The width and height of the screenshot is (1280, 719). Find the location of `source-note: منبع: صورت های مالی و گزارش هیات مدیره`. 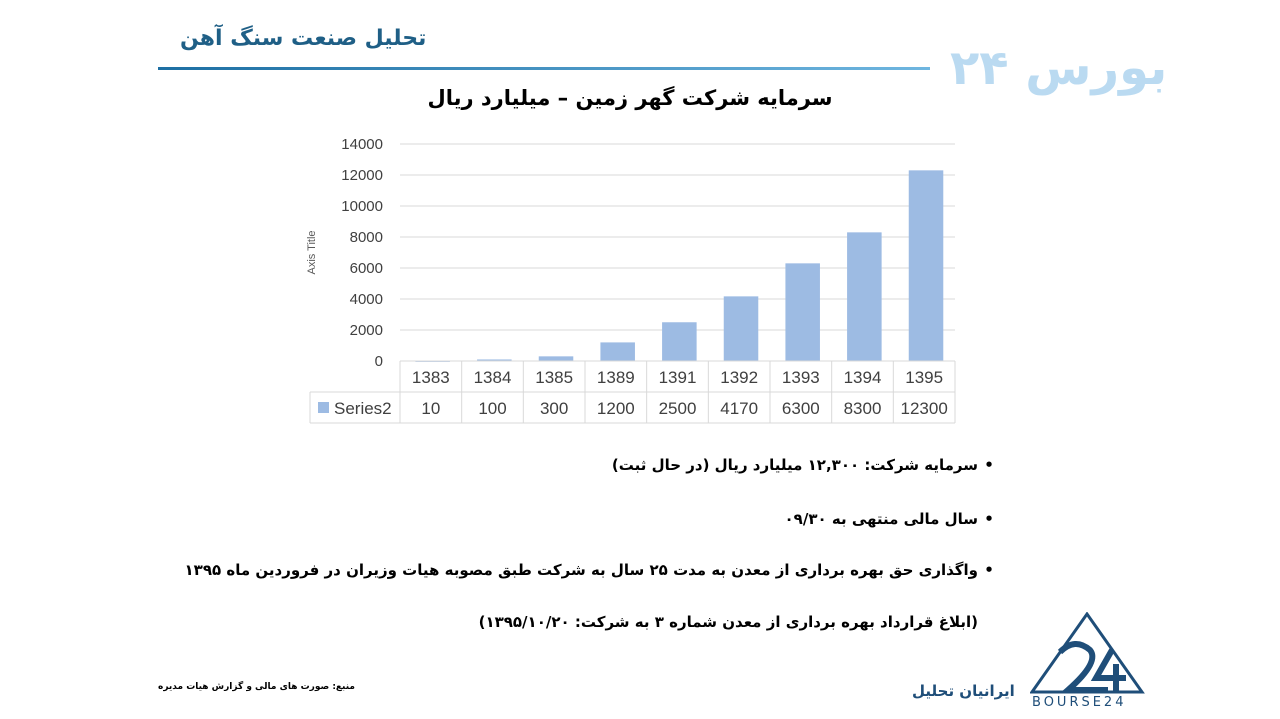

source-note: منبع: صورت های مالی و گزارش هیات مدیره is located at coordinates (256, 687).